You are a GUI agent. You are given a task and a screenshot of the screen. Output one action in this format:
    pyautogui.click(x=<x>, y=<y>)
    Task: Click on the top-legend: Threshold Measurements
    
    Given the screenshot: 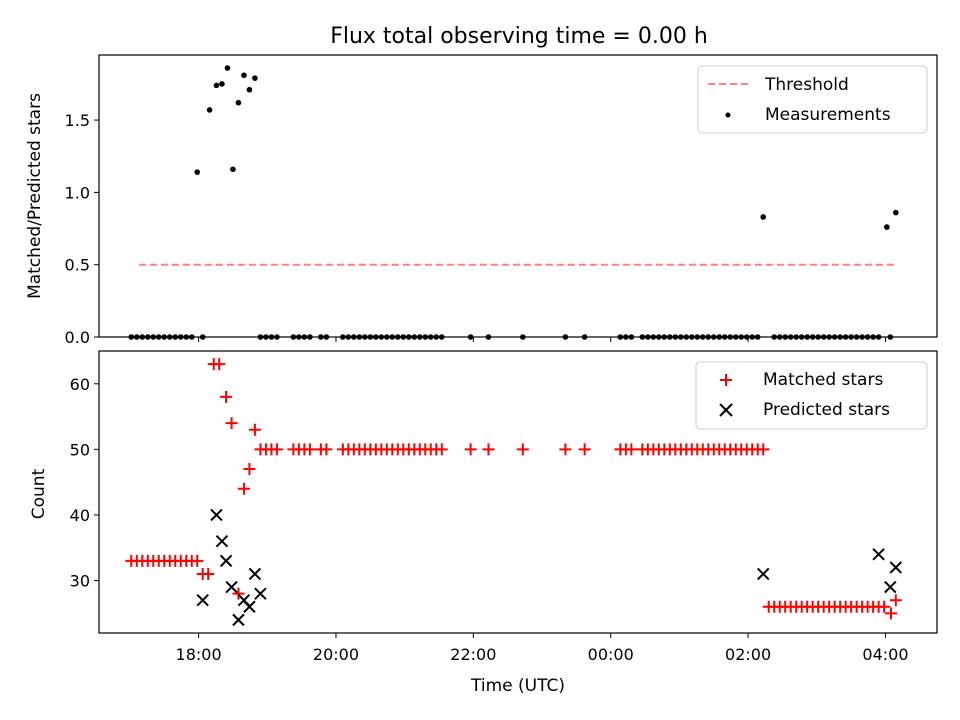 What is the action you would take?
    pyautogui.click(x=812, y=99)
    